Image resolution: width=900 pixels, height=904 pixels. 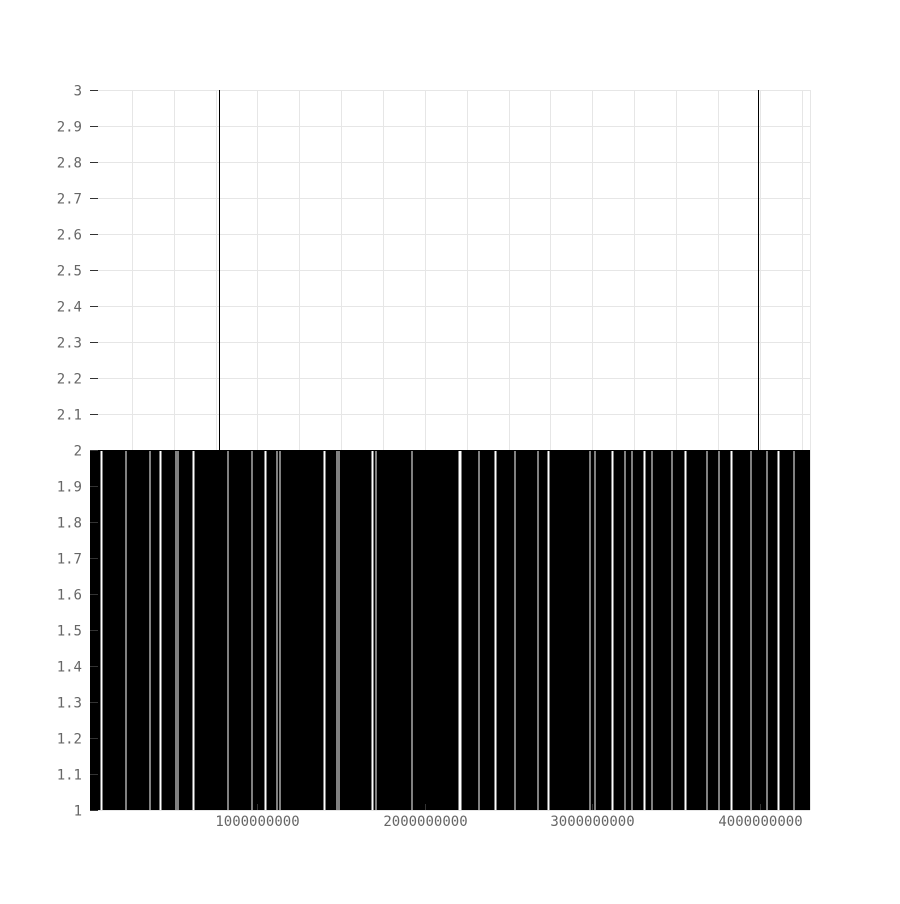 I want to click on x-tick-label: 3000000000, so click(x=592, y=822).